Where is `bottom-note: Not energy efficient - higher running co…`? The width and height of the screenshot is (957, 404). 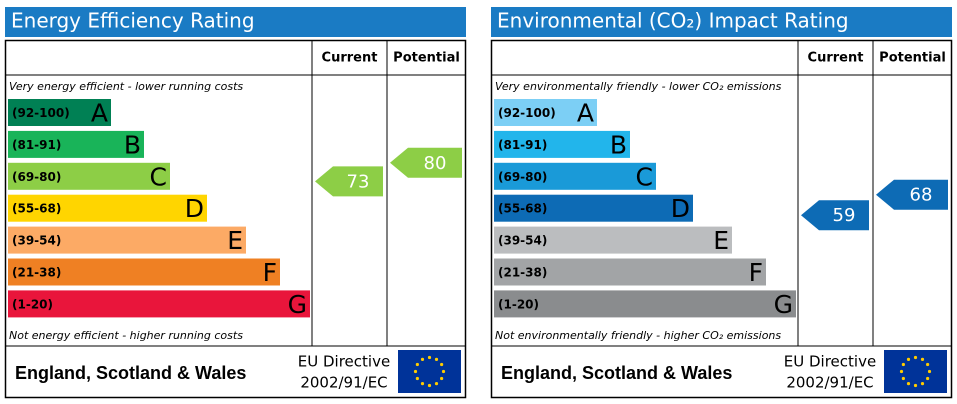 bottom-note: Not energy efficient - higher running co… is located at coordinates (126, 335).